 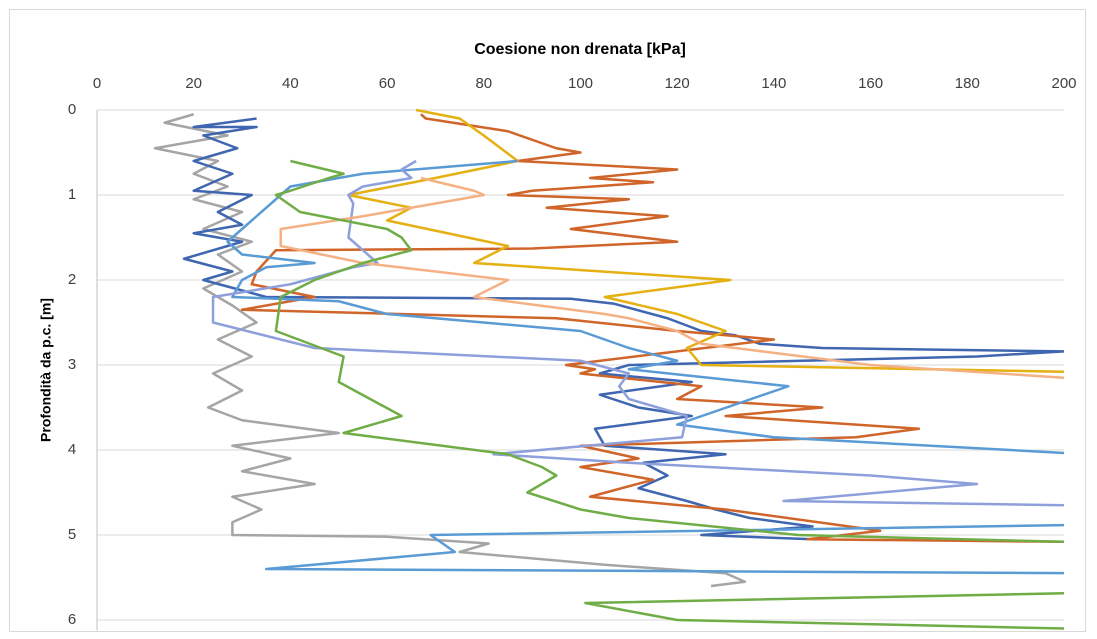 What do you see at coordinates (72, 619) in the screenshot?
I see `y-tick-label: 6` at bounding box center [72, 619].